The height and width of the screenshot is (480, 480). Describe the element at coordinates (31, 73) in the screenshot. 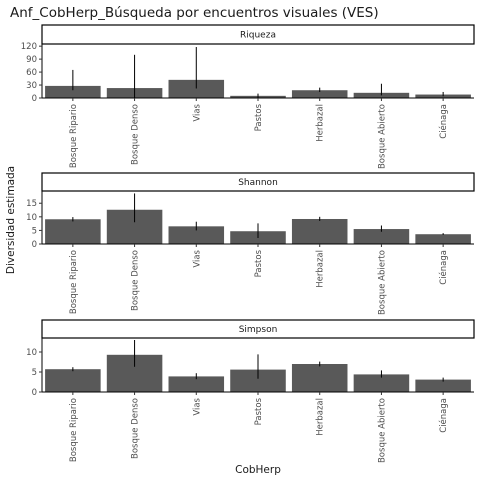

I see `y-tick-label: 60` at that location.